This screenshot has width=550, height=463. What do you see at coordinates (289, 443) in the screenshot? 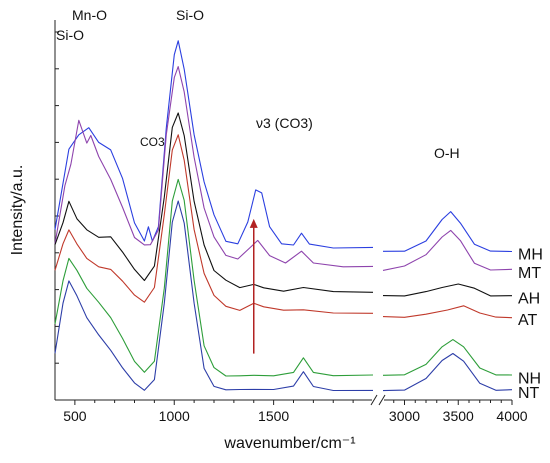
I see `x-axis-title: wavenumber/cm⁻¹` at bounding box center [289, 443].